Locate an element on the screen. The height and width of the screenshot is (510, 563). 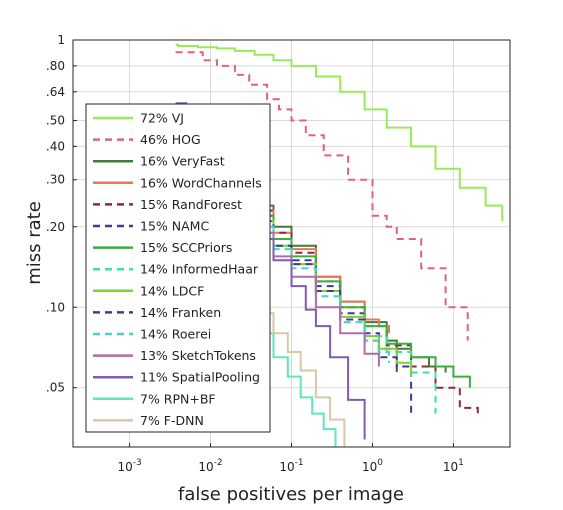
legend-entry: 15% NAMC is located at coordinates (174, 226).